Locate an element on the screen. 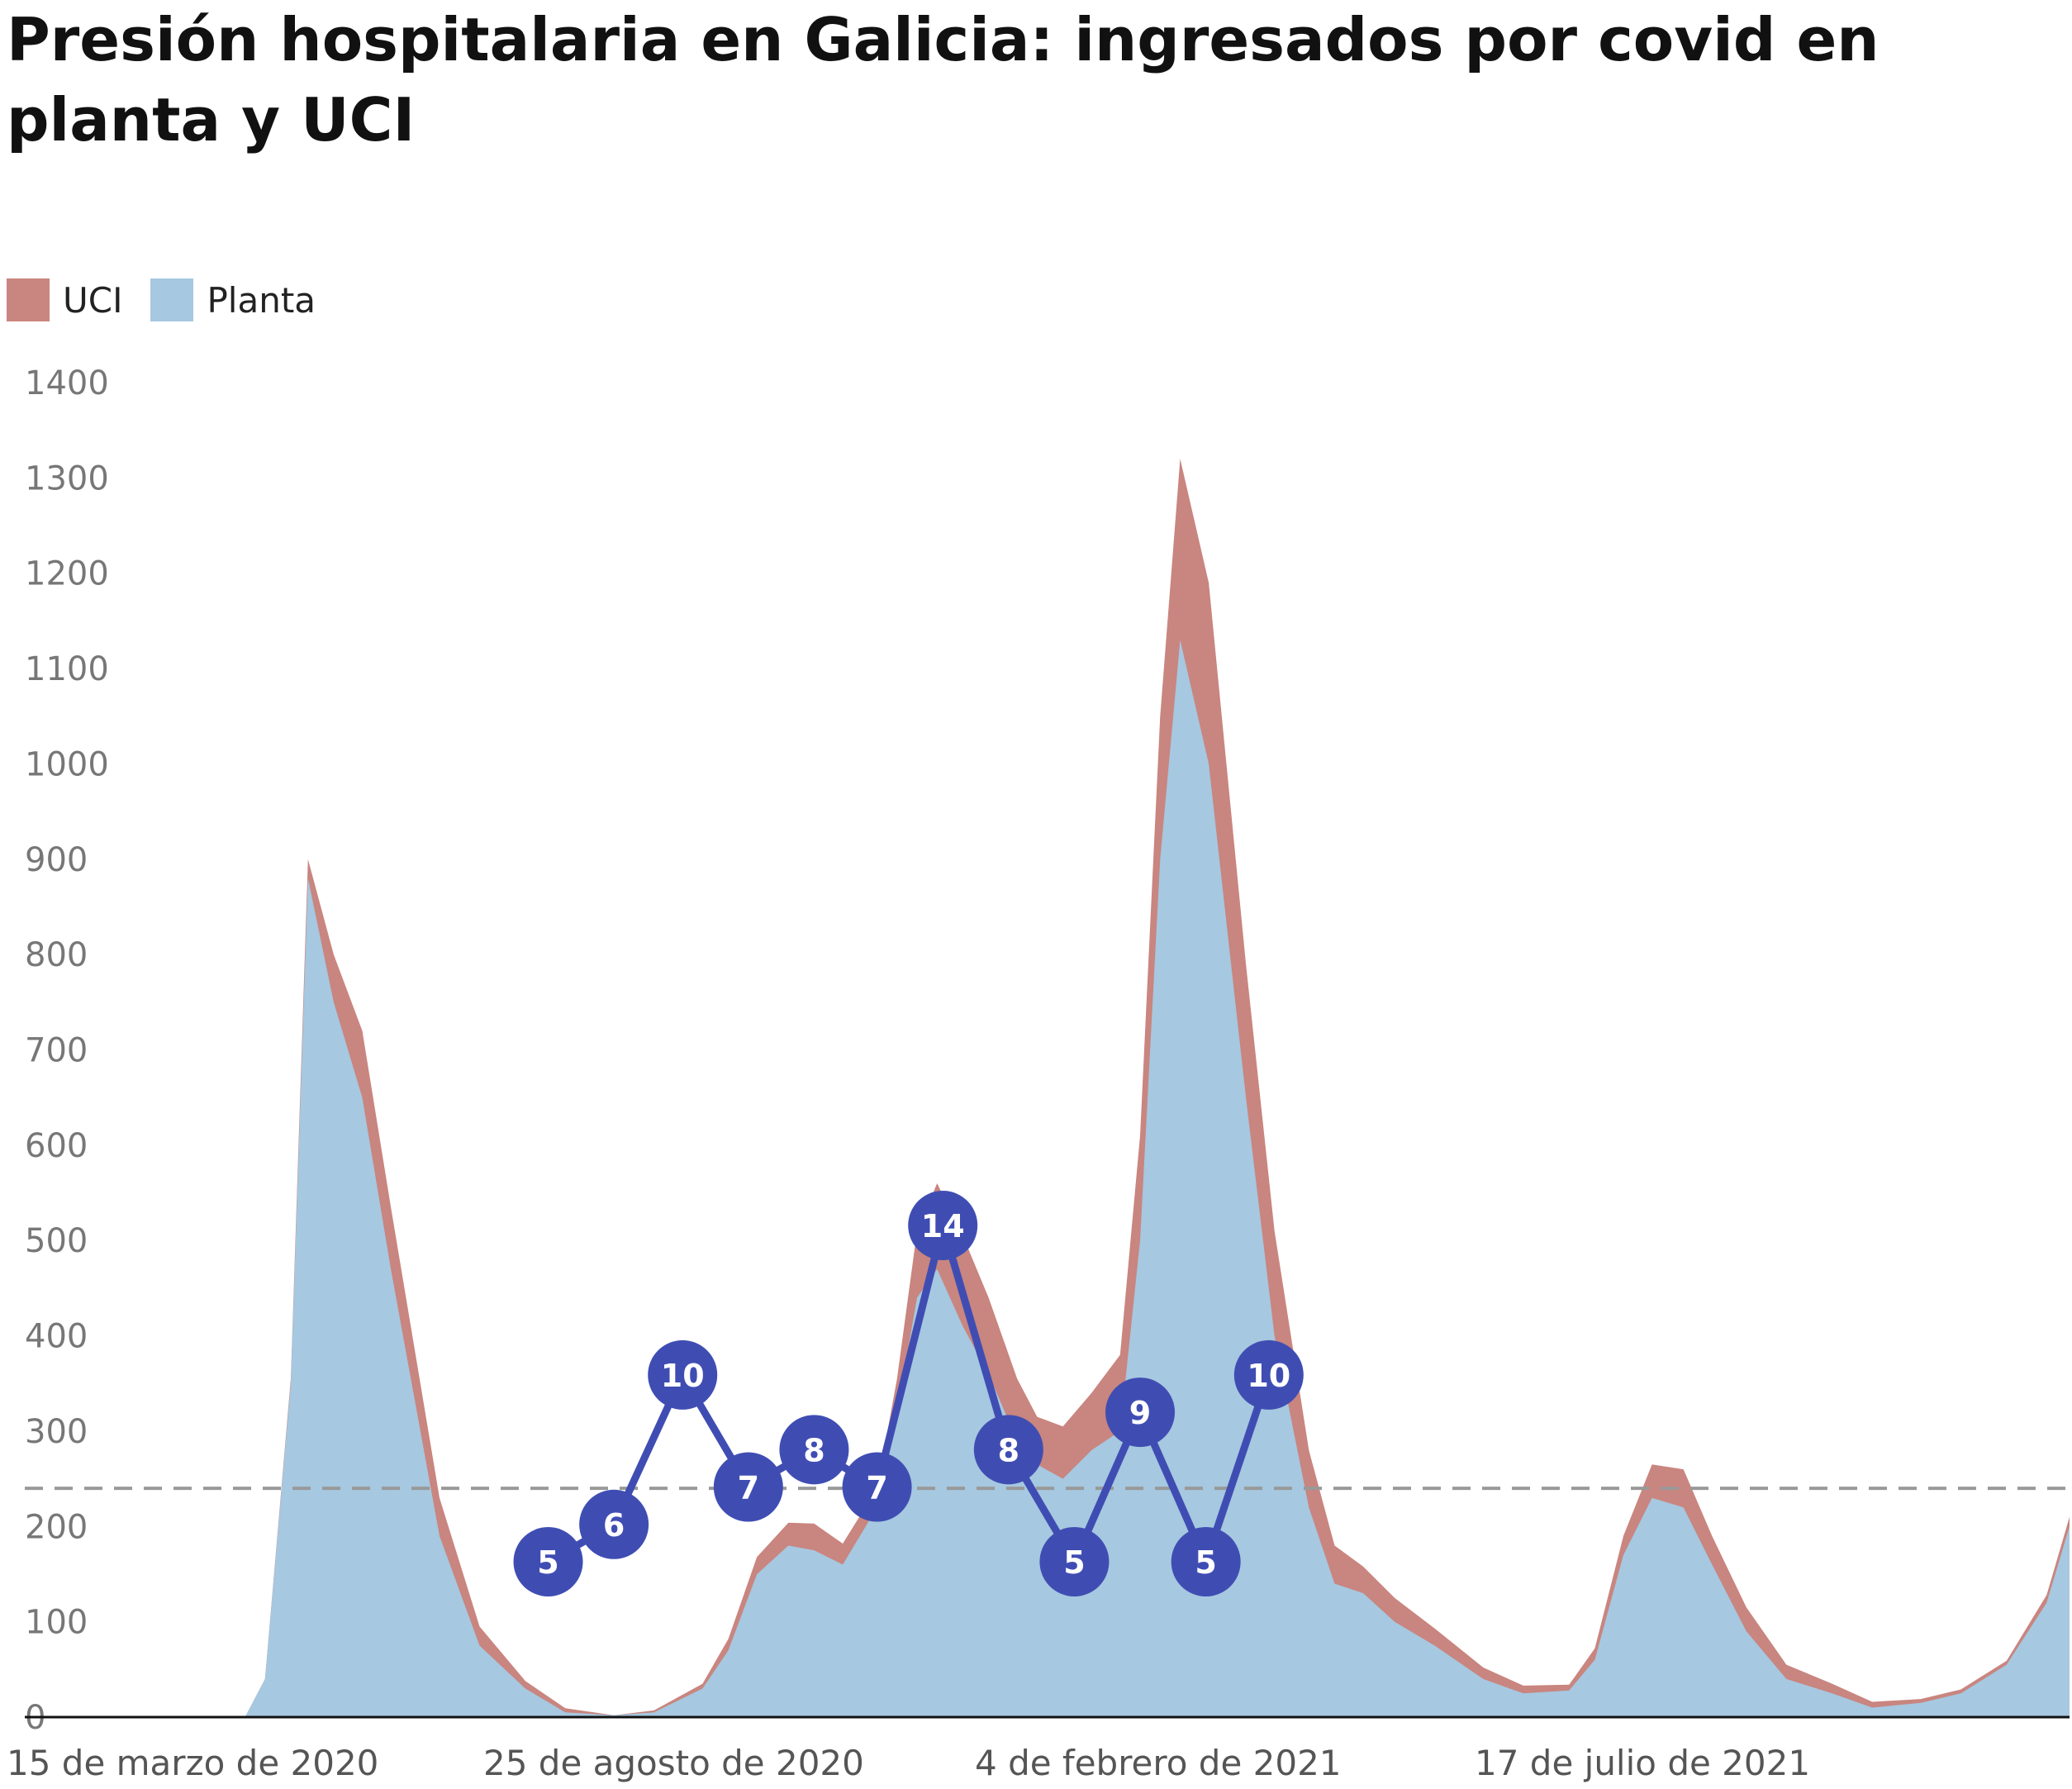 The image size is (2072, 1789). legend-swatch-planta is located at coordinates (172, 299).